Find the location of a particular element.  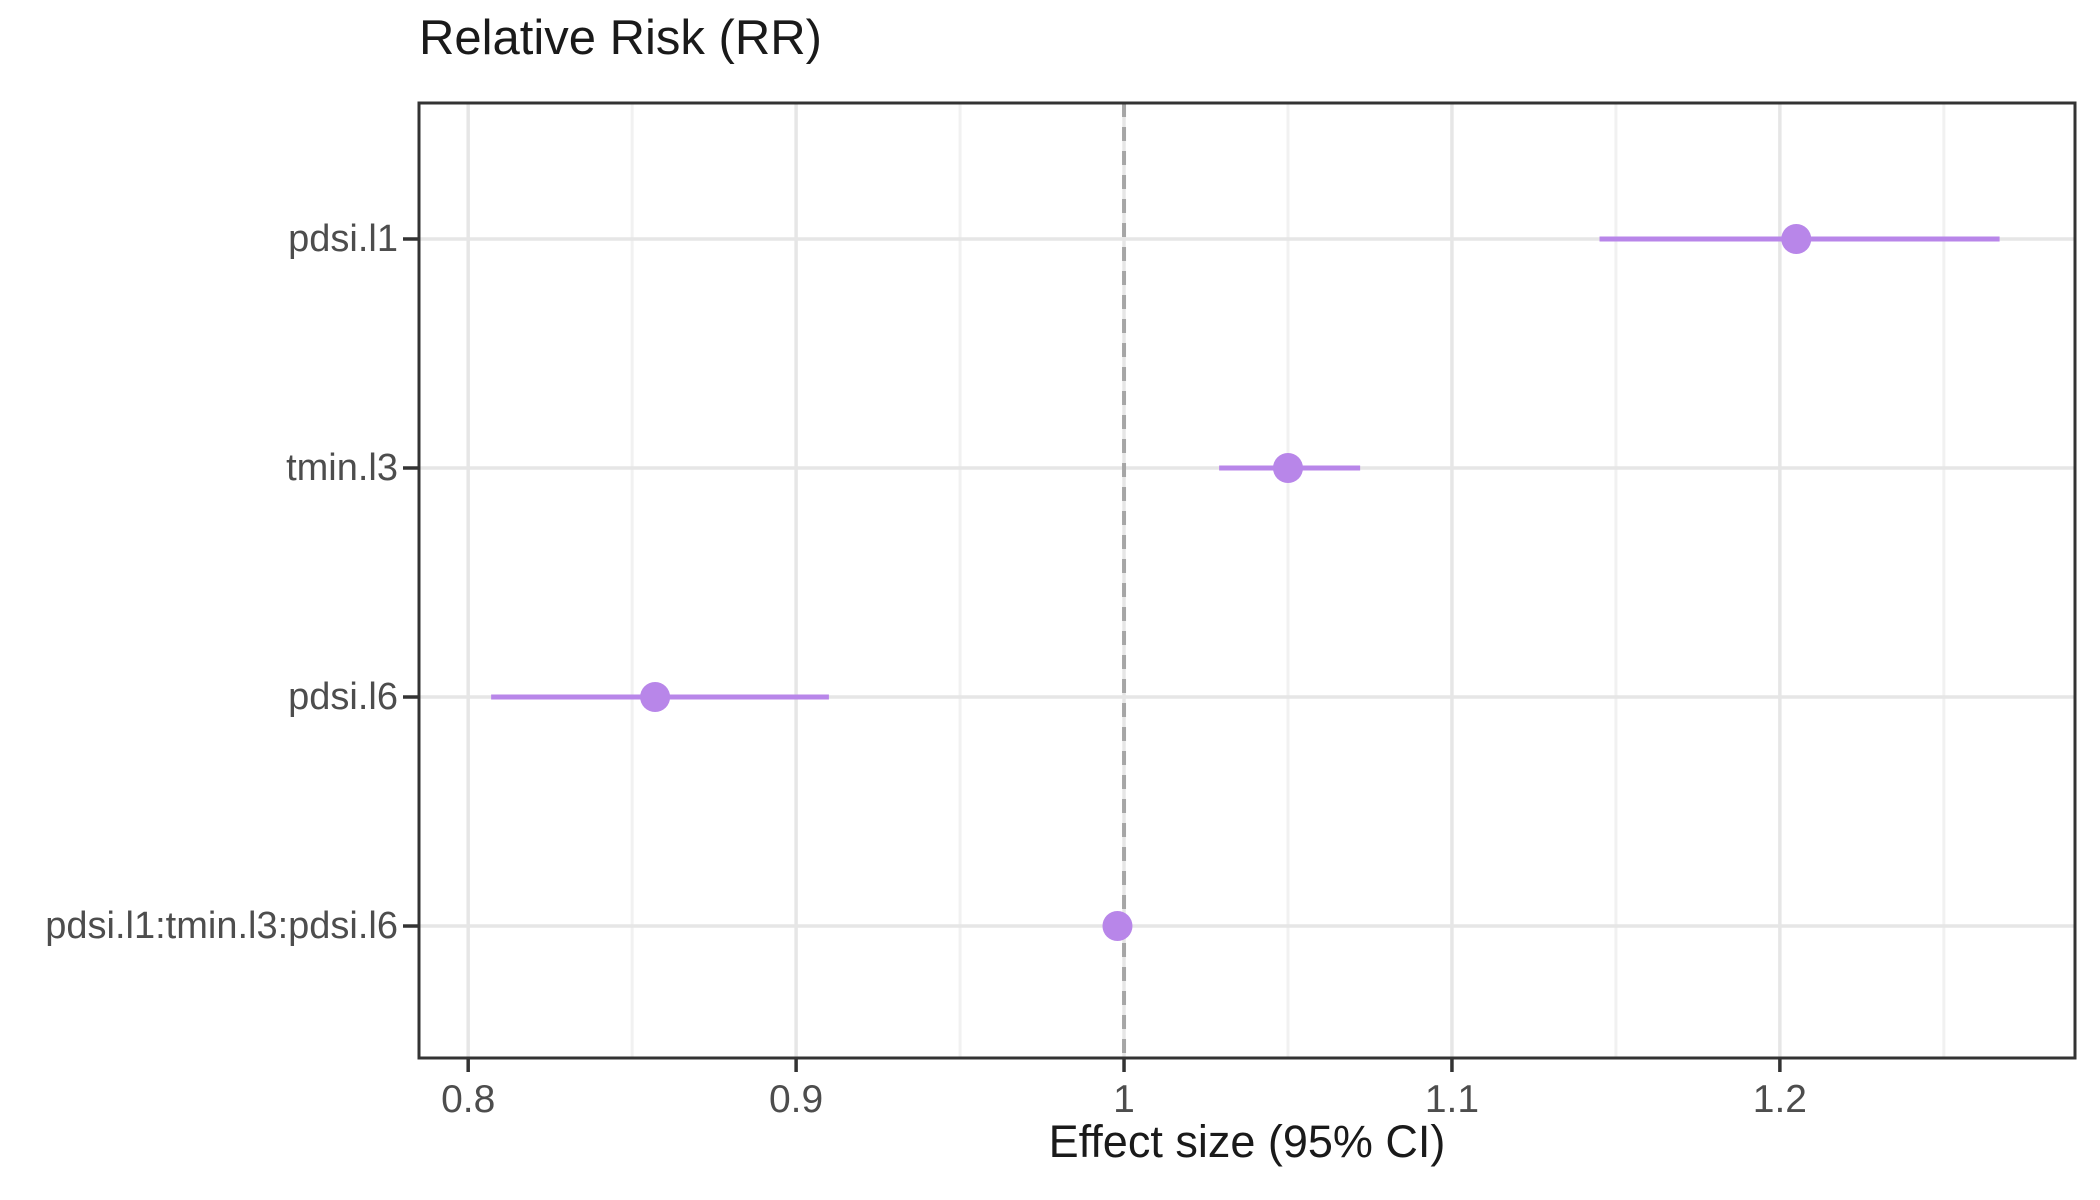

x-axis-tick-label: 1.2 is located at coordinates (1779, 1099).